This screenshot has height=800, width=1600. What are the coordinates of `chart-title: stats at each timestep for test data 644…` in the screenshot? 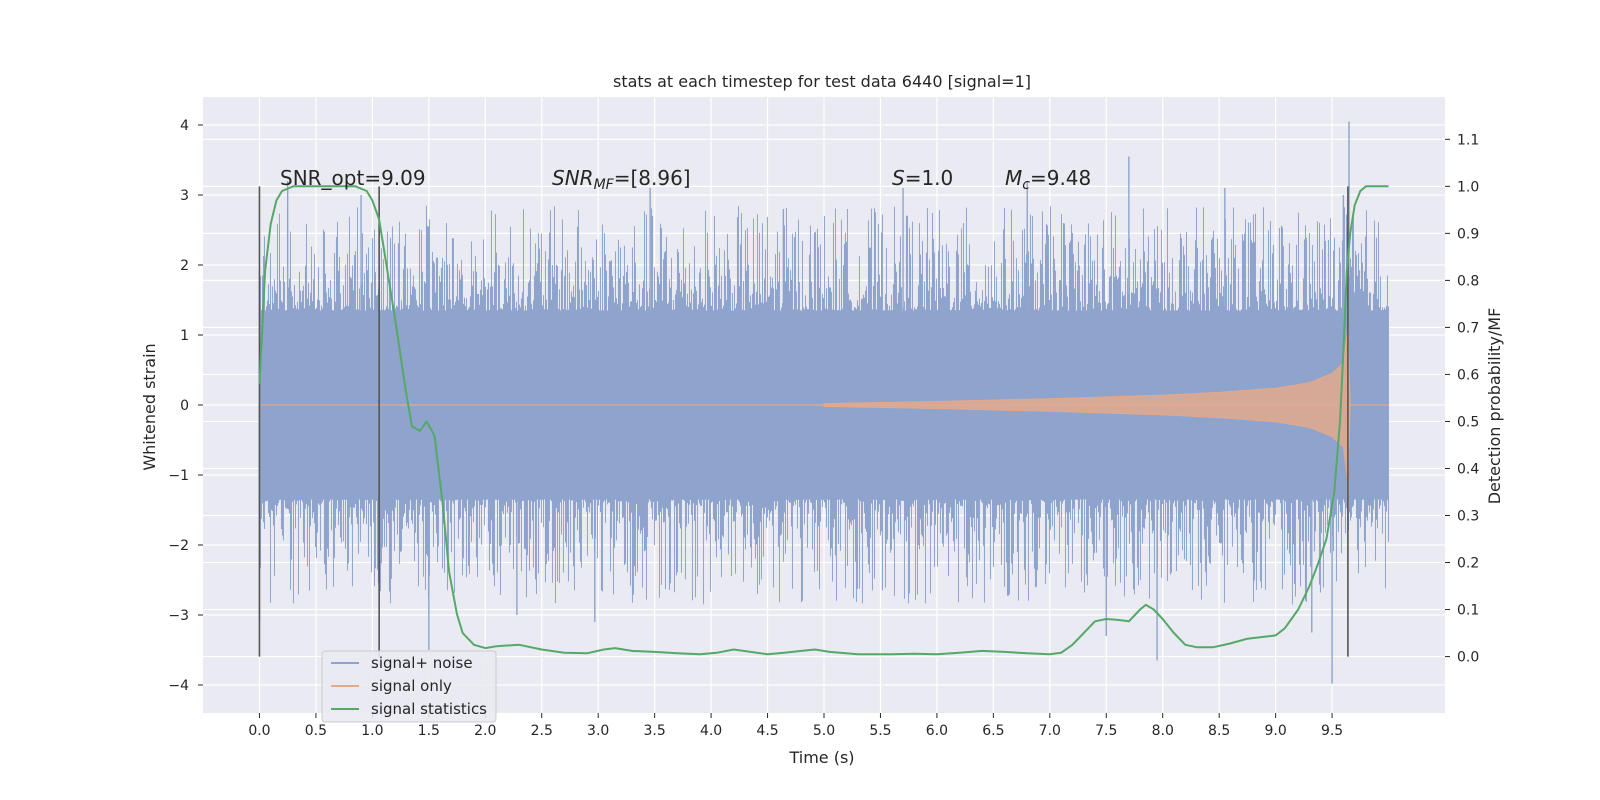 It's located at (822, 81).